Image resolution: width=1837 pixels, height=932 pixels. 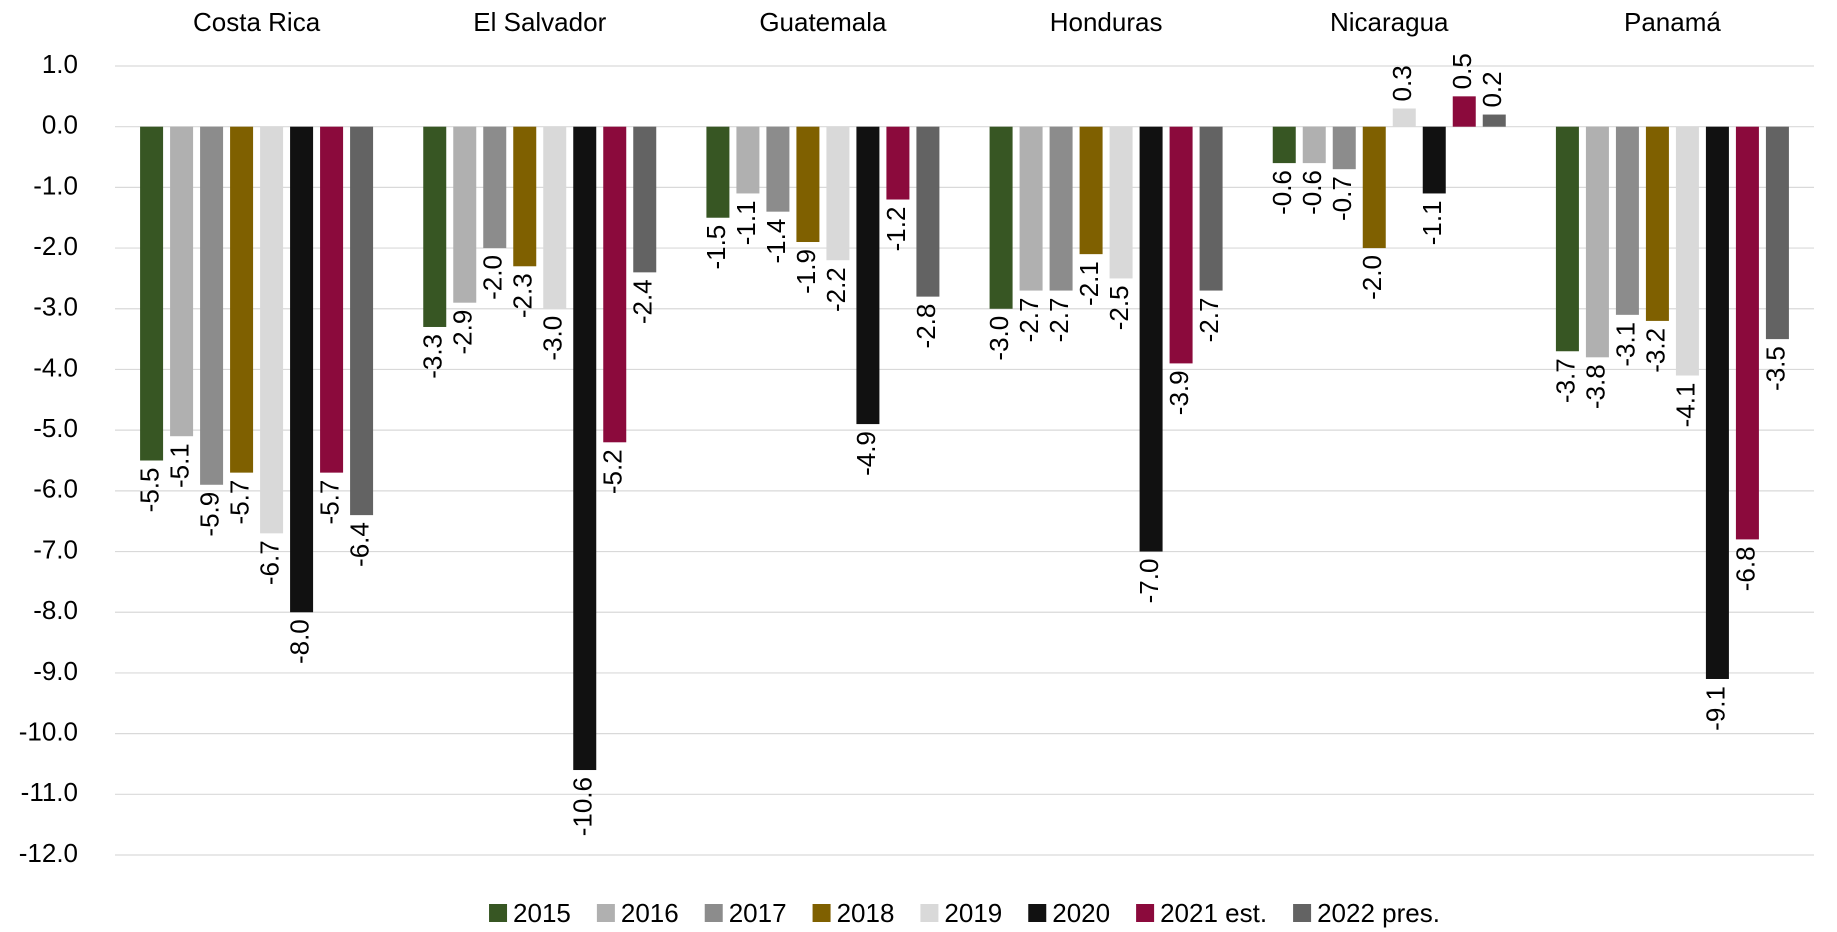 What do you see at coordinates (209, 514) in the screenshot?
I see `data-label: -5.9` at bounding box center [209, 514].